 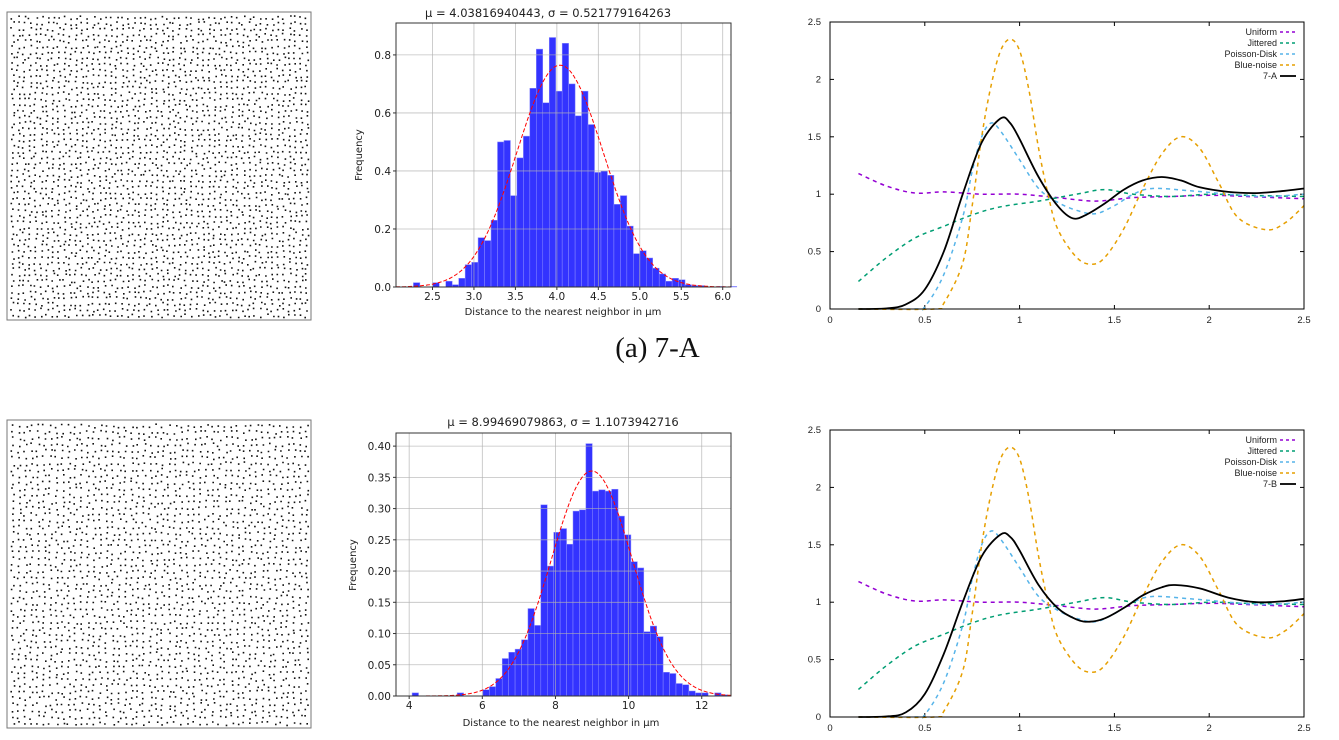 I want to click on series-line-7-a, so click(x=1081, y=213).